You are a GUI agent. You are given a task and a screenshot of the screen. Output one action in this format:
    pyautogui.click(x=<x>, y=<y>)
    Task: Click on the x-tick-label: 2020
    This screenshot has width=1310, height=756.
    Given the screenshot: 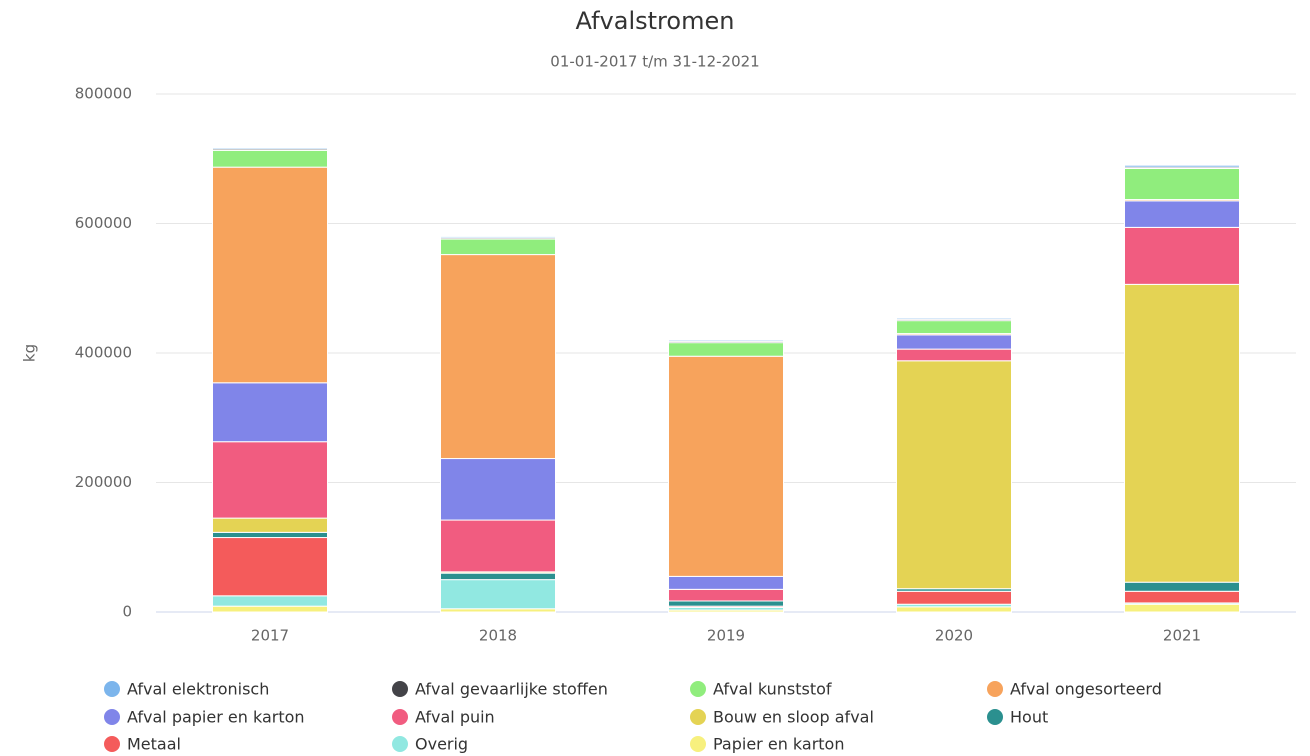 What is the action you would take?
    pyautogui.click(x=954, y=636)
    